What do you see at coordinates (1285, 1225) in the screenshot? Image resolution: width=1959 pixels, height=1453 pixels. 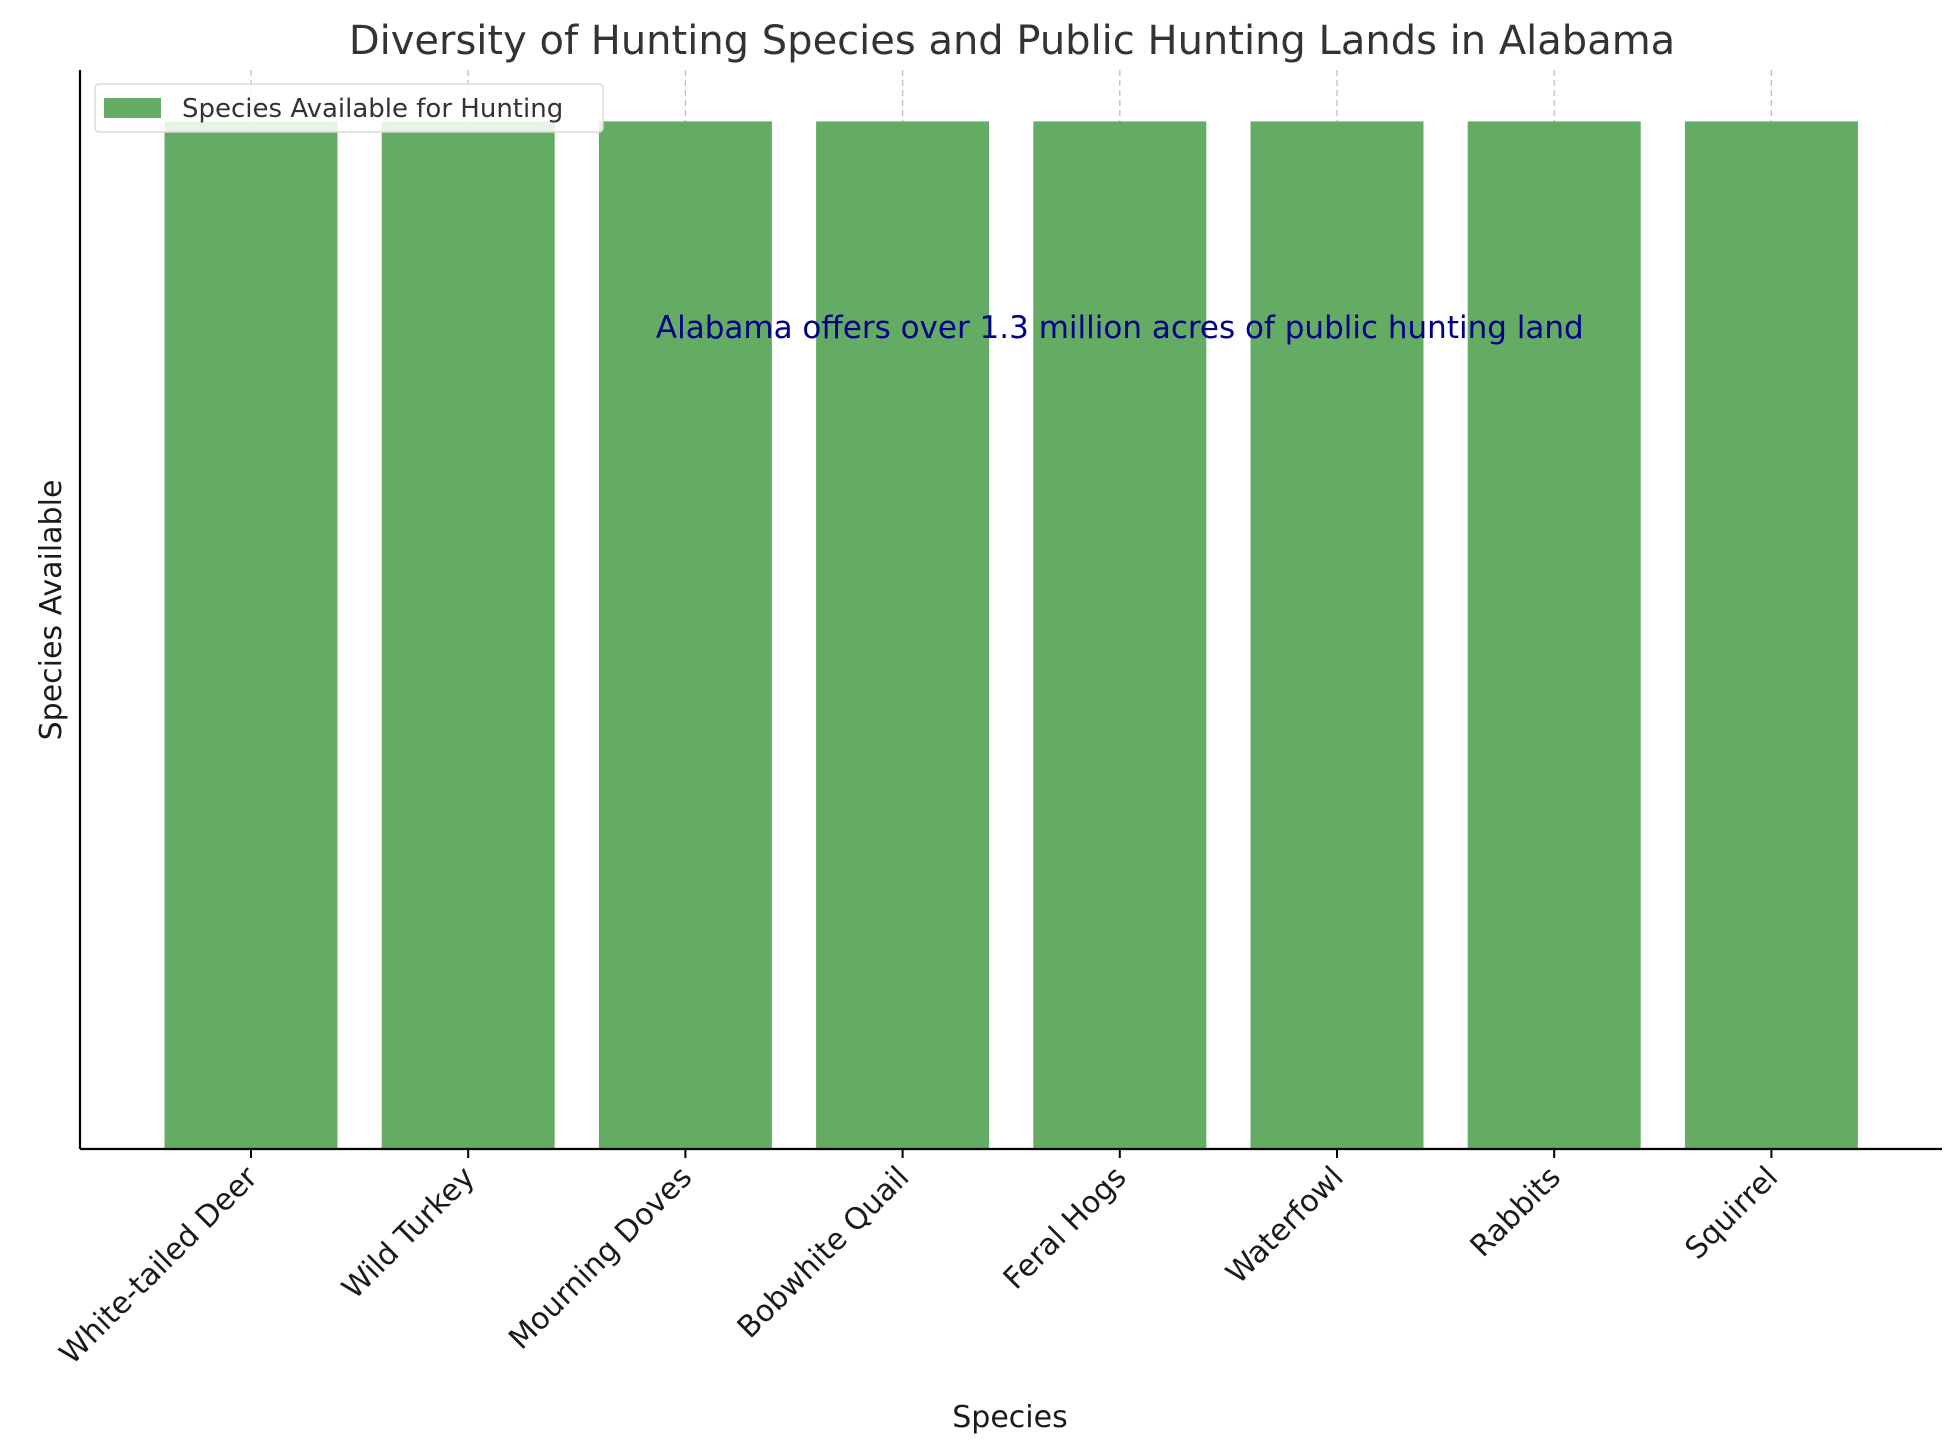 I see `x-tick-label: Waterfowl` at bounding box center [1285, 1225].